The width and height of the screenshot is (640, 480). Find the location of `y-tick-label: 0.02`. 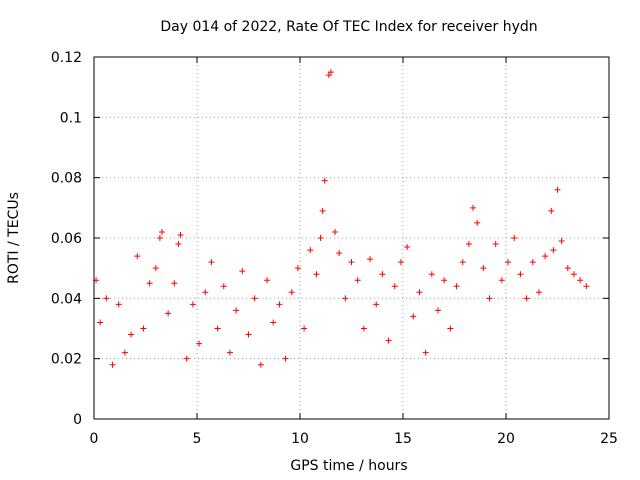

y-tick-label: 0.02 is located at coordinates (66, 360).